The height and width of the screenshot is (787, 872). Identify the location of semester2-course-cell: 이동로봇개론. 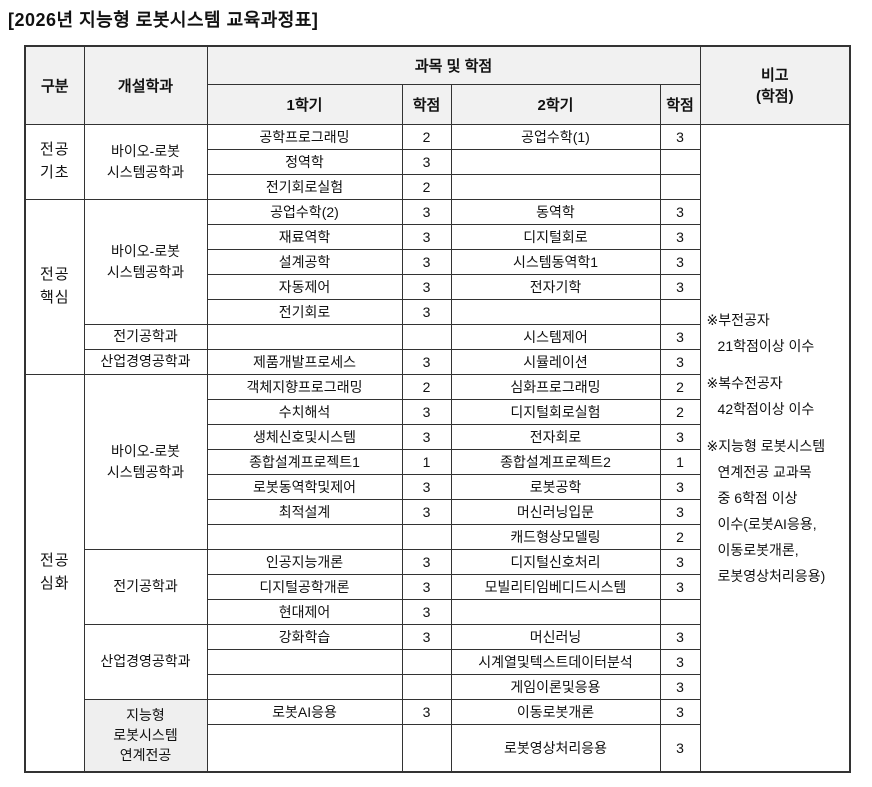
(555, 711).